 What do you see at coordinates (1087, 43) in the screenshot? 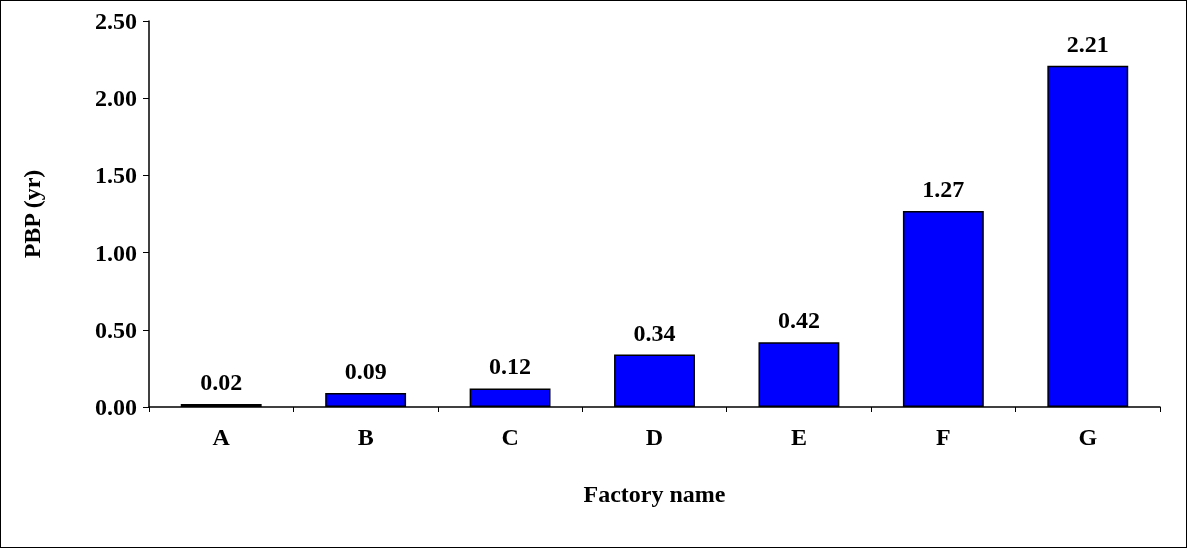
I see `data-label: 2.21` at bounding box center [1087, 43].